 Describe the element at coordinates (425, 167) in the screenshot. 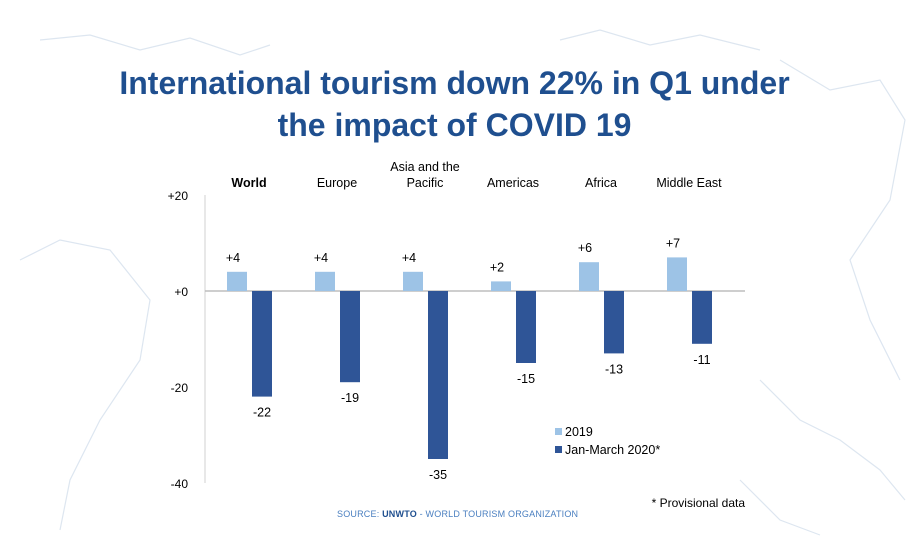

I see `category-label: Asia and the` at that location.